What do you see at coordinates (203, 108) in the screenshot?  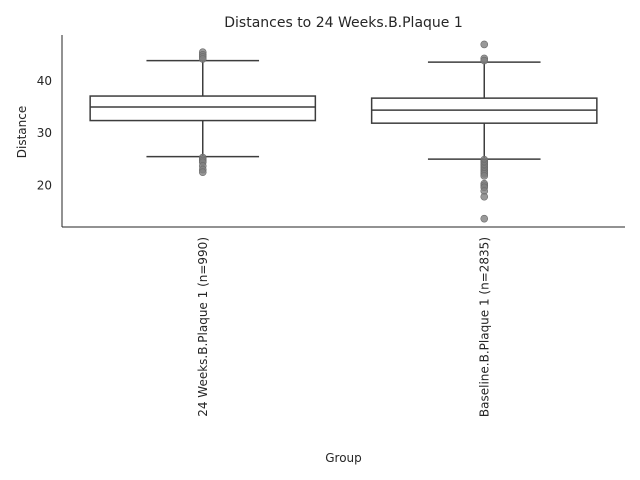 I see `iqr-box` at bounding box center [203, 108].